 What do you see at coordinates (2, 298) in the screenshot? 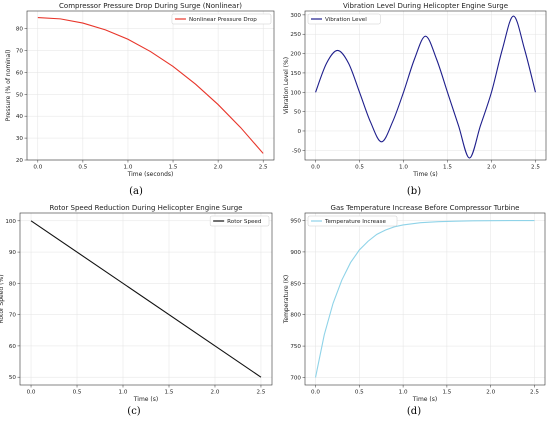
I see `y-axis-label: Rotor Speed (%)` at bounding box center [2, 298].